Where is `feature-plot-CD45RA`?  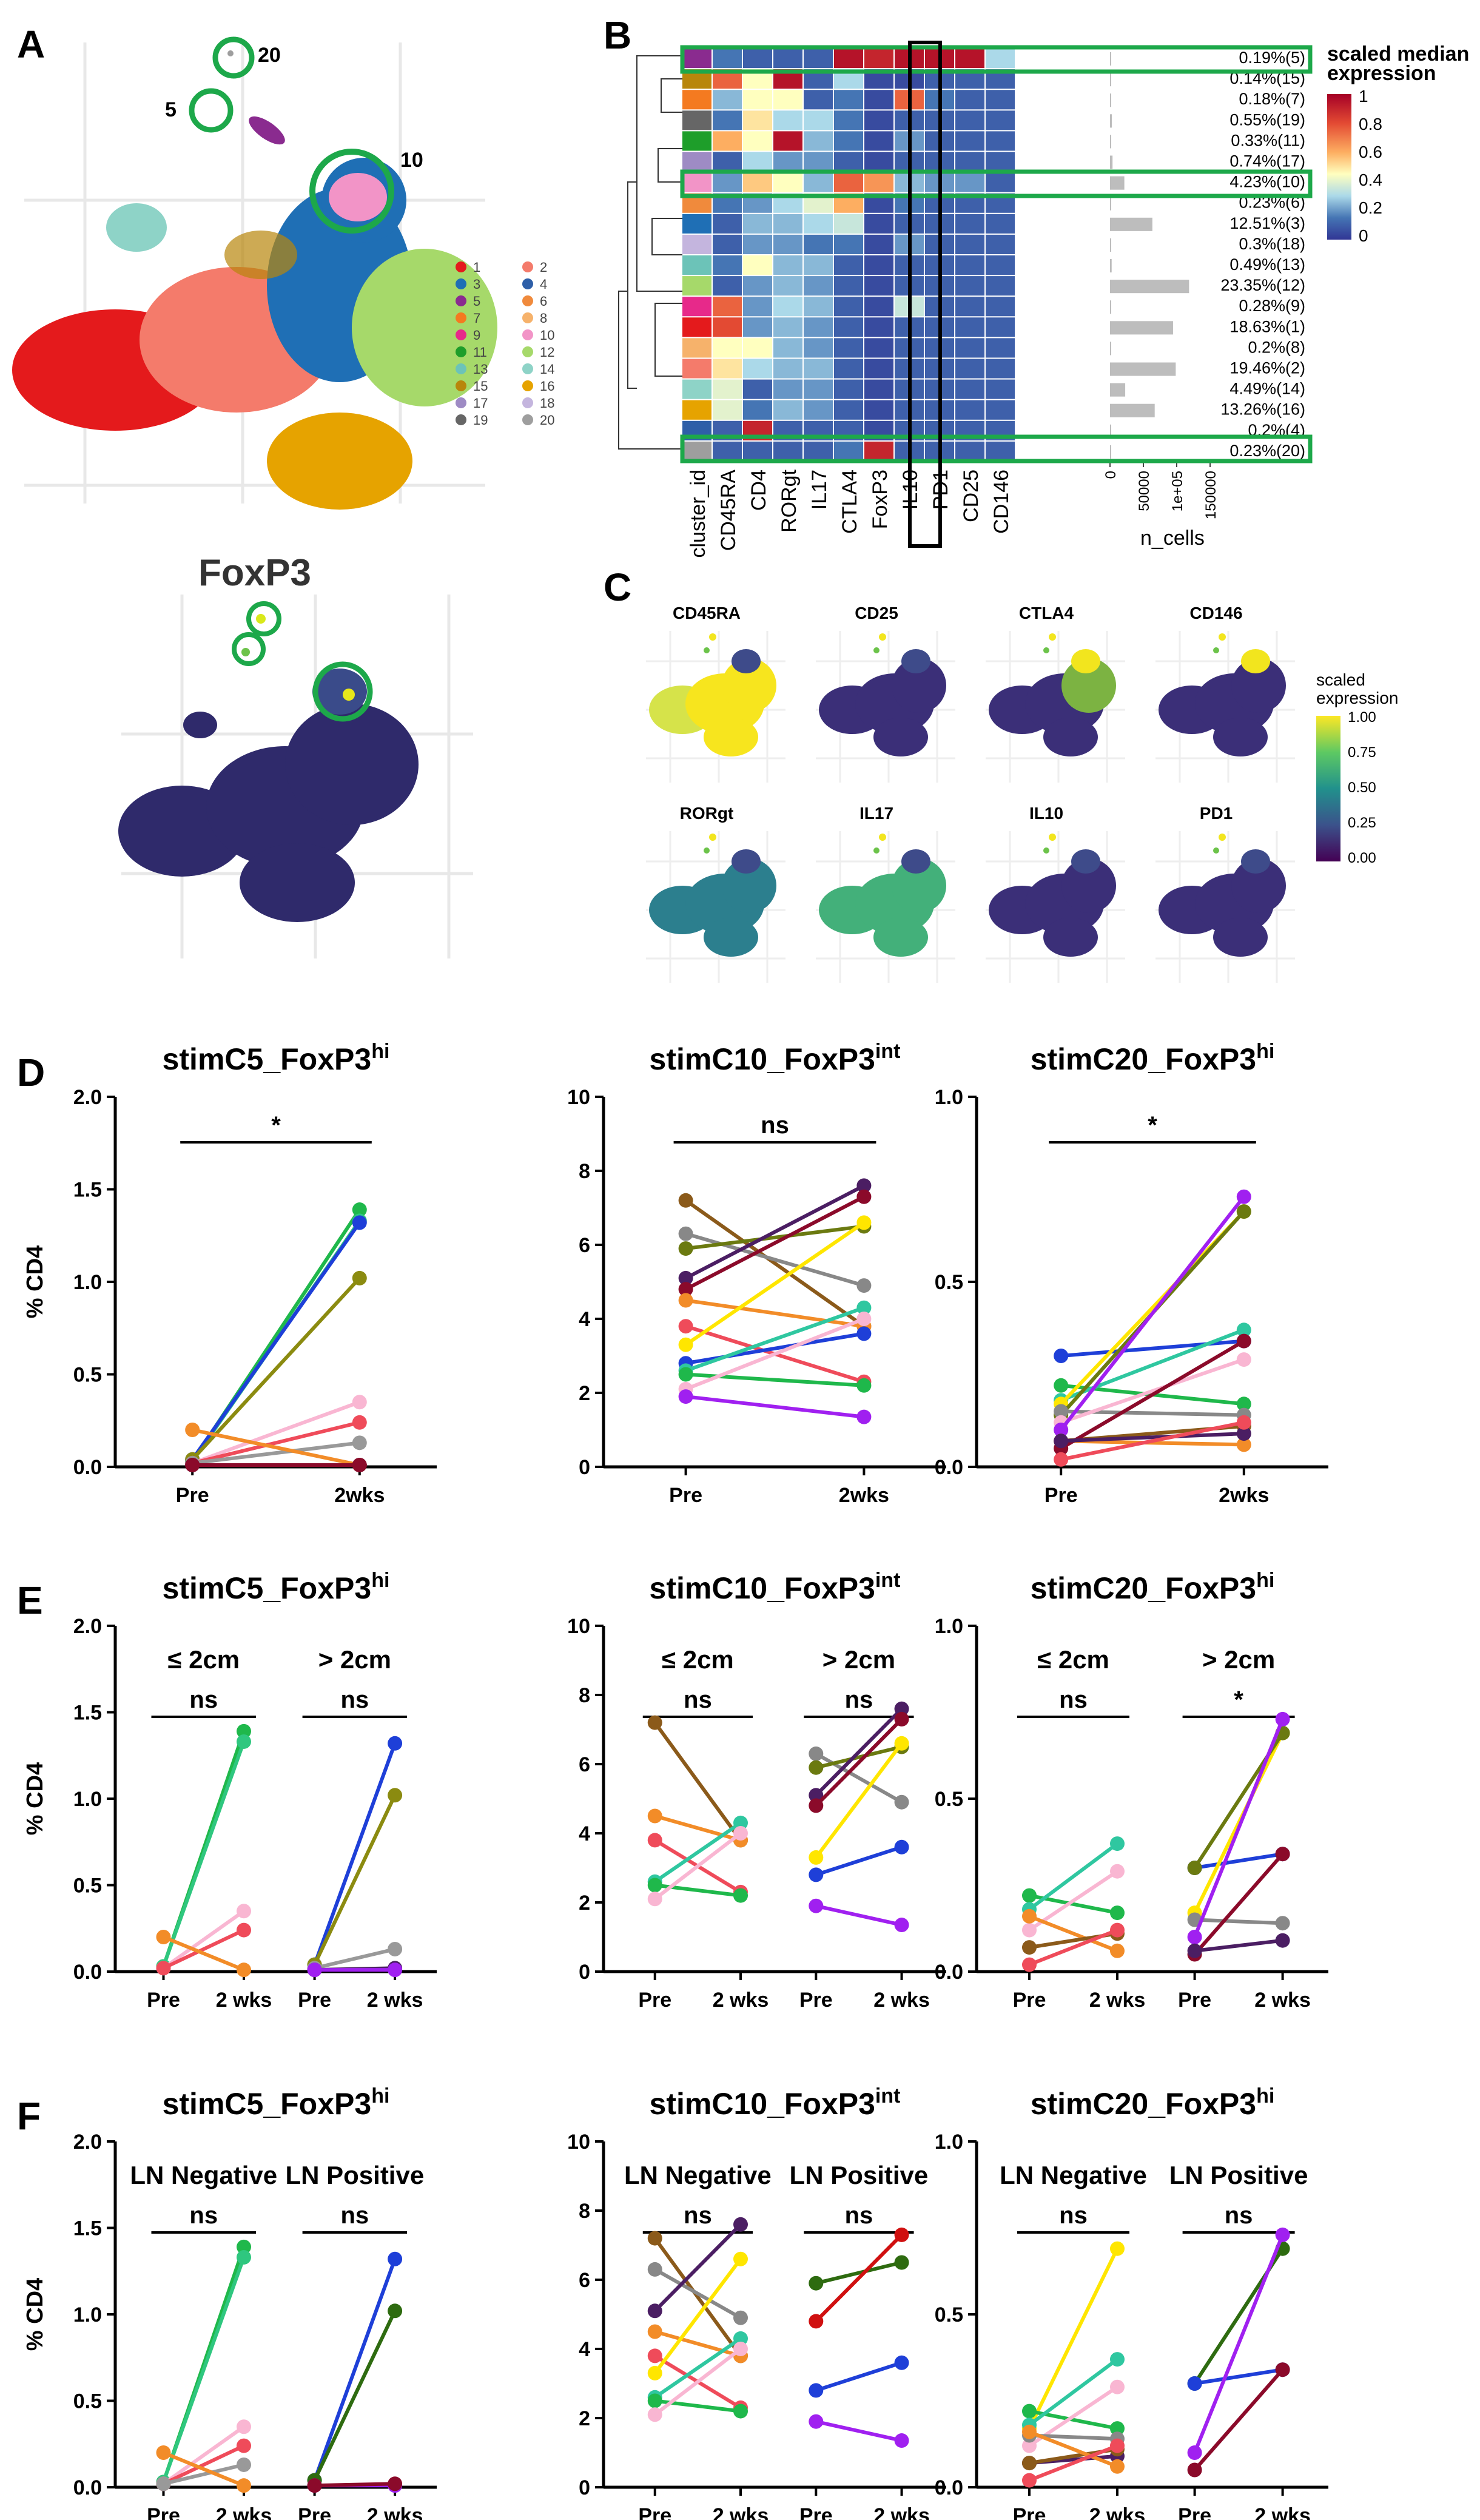
feature-plot-CD45RA is located at coordinates (715, 707).